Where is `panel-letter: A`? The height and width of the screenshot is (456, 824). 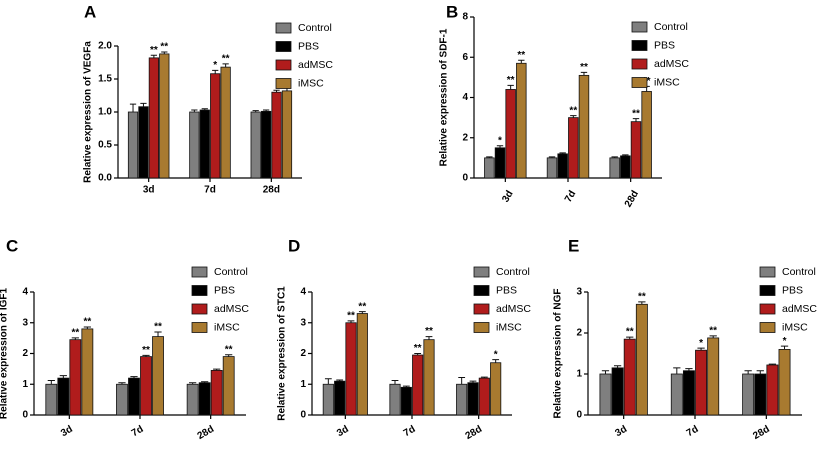
panel-letter: A is located at coordinates (90, 11).